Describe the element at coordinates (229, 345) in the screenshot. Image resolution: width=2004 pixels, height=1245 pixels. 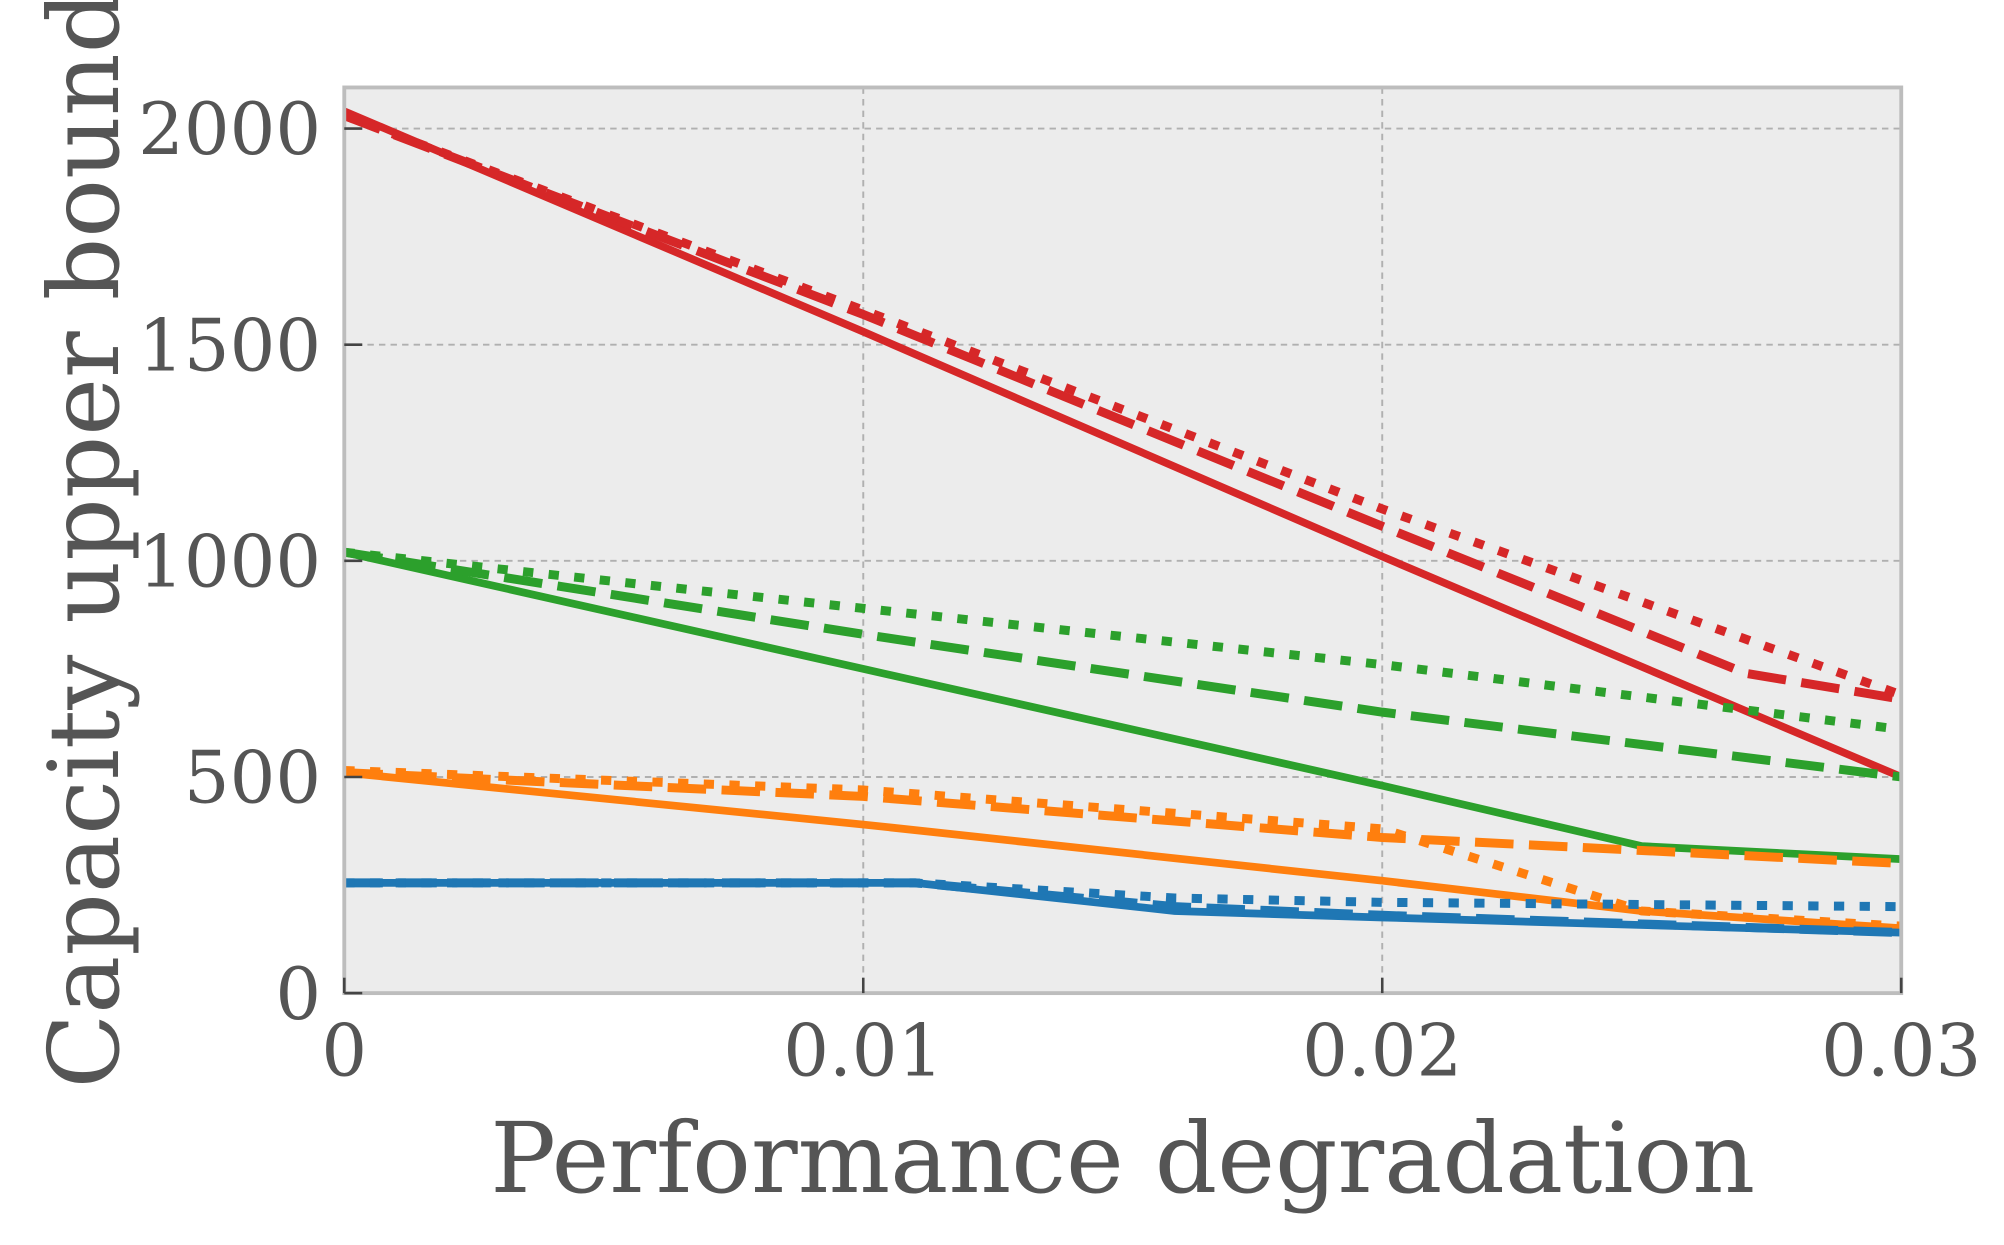
I see `y-tick-label: 1500` at that location.